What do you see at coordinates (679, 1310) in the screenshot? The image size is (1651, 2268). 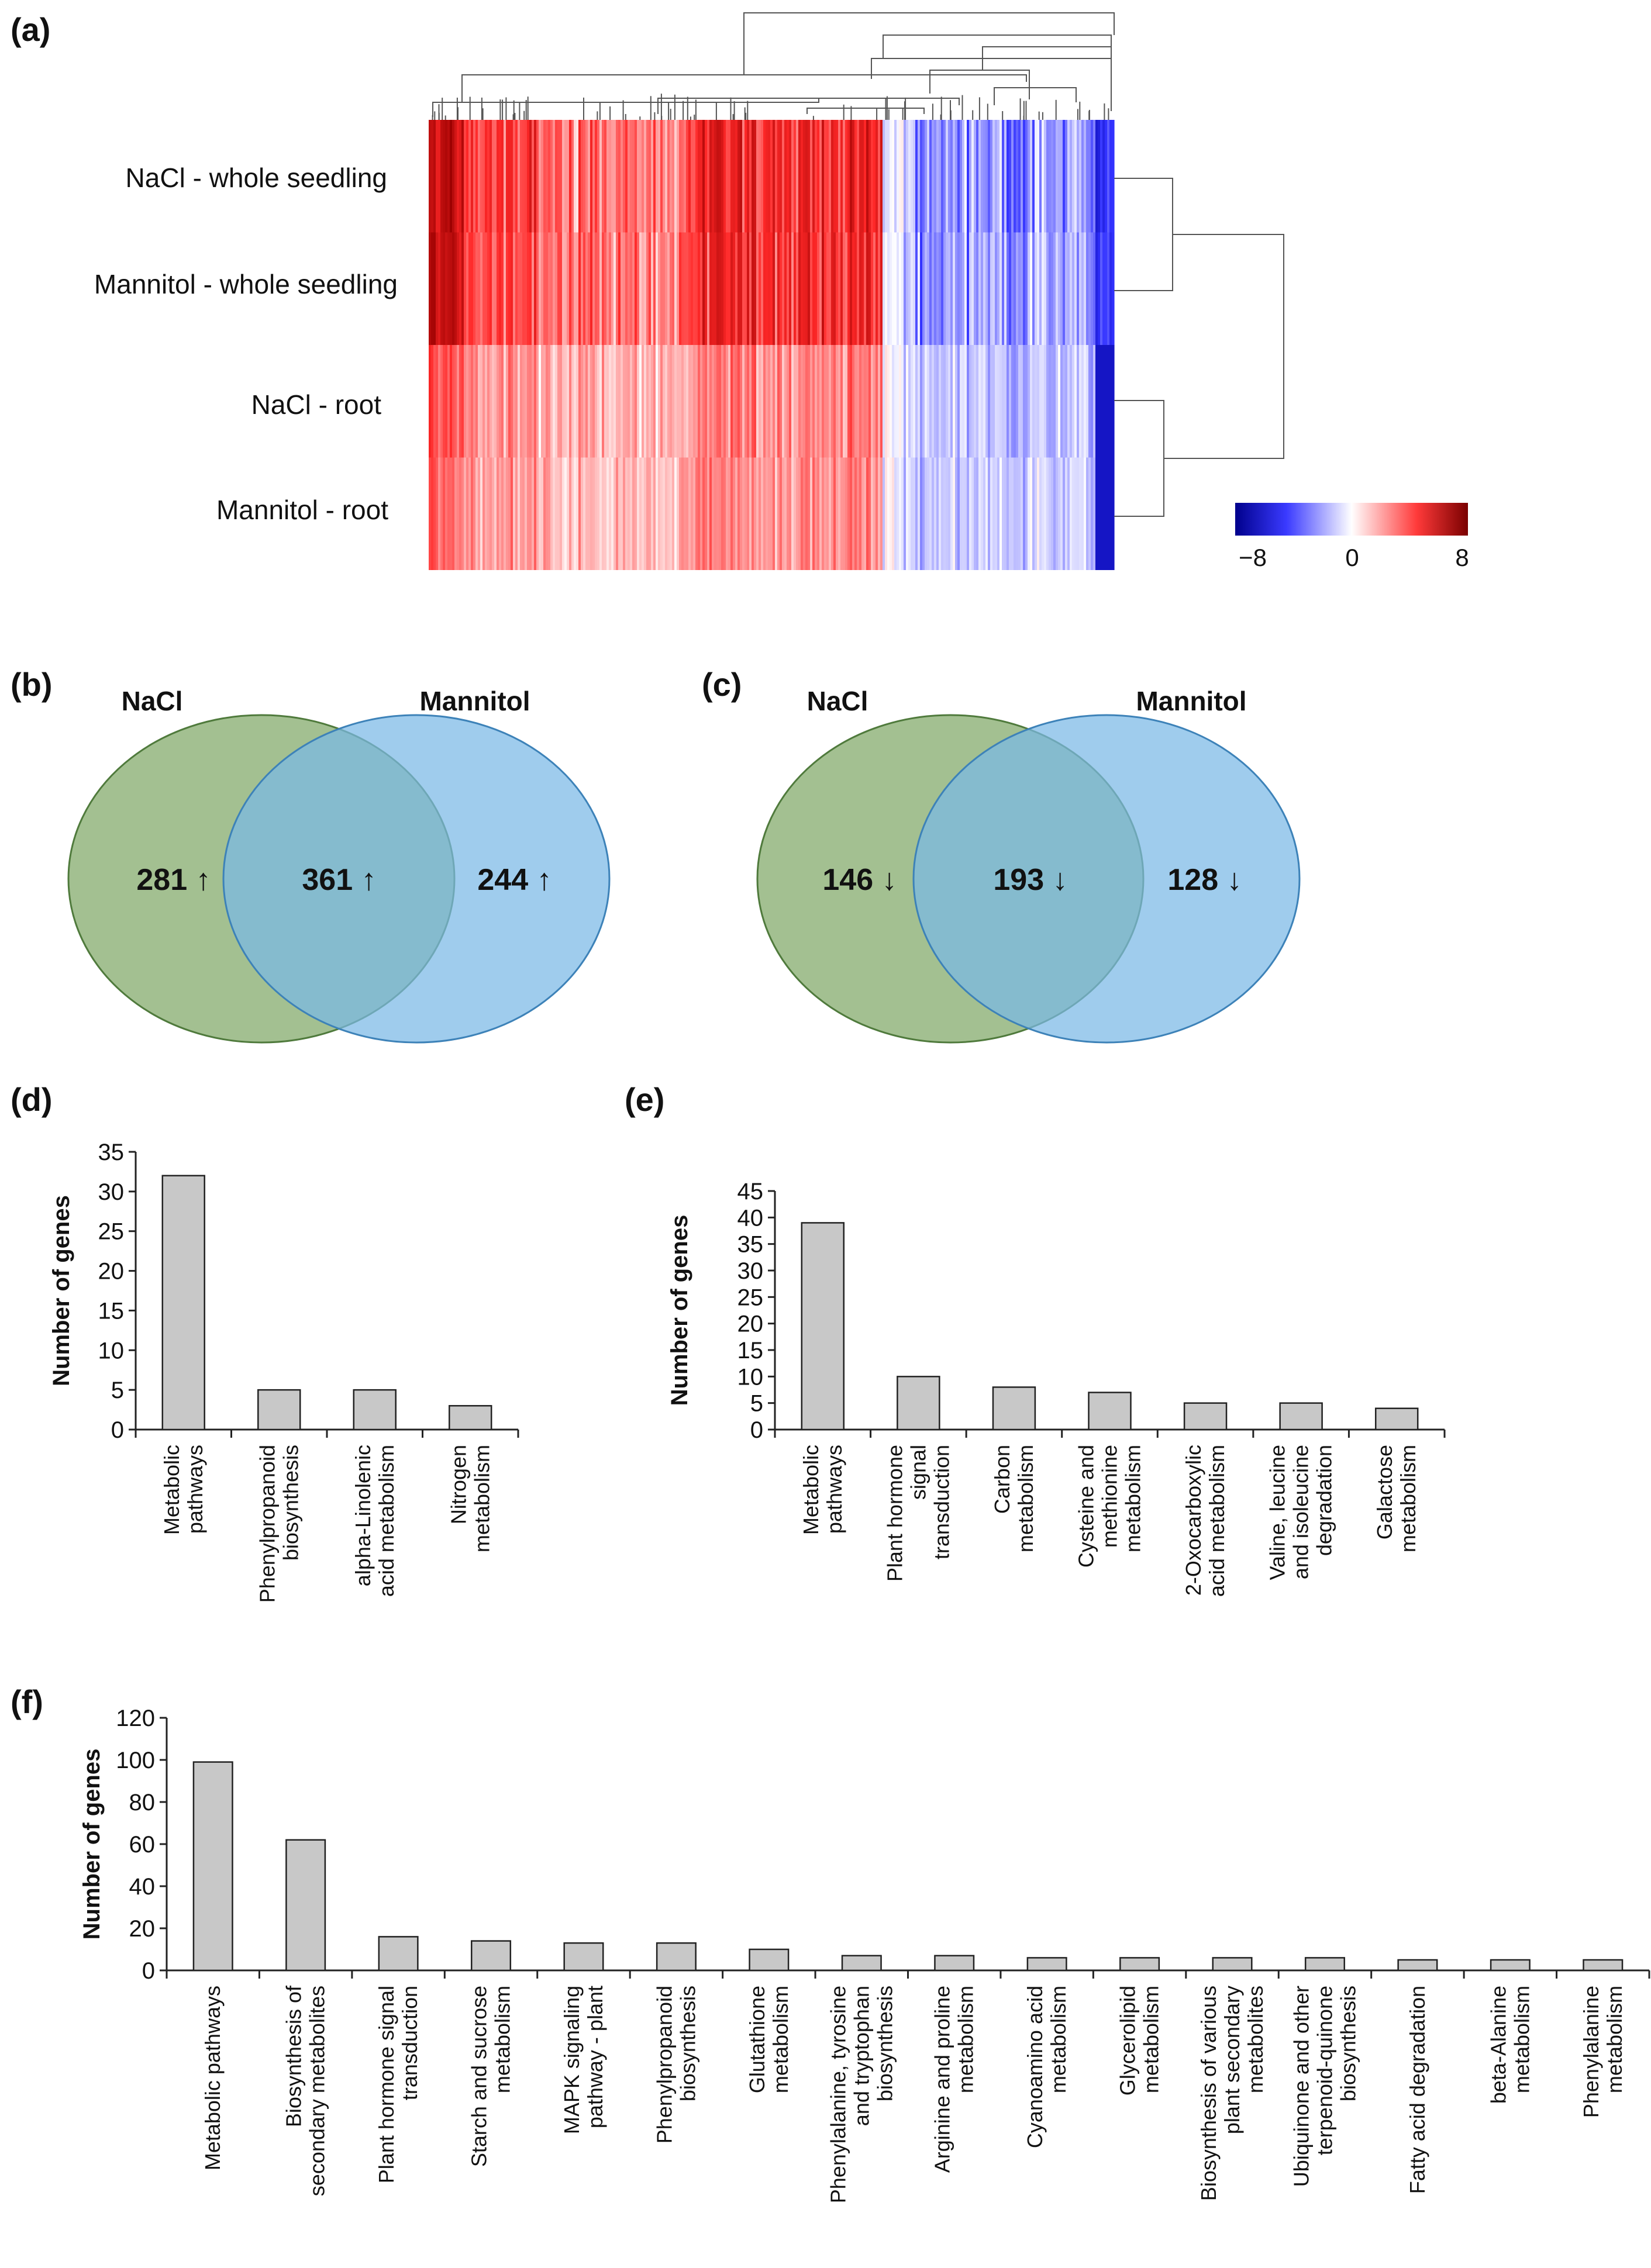 I see `y-axis-title-e: Number of genes` at bounding box center [679, 1310].